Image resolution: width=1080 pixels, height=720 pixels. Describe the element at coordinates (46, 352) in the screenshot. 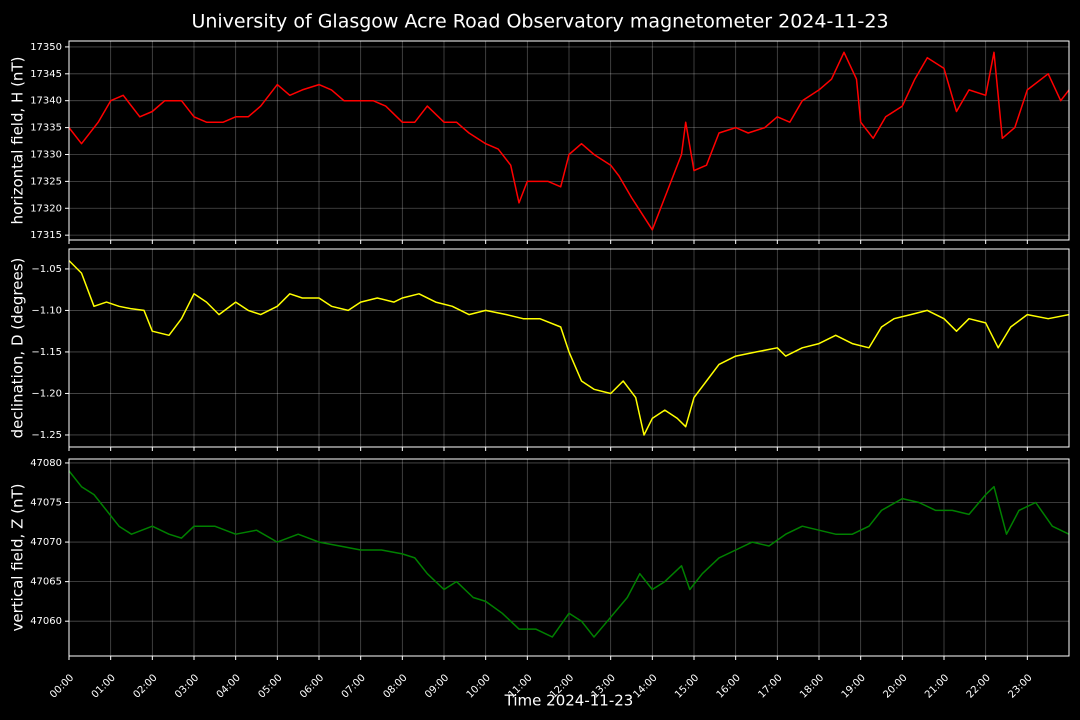

I see `y-tick-label: −1.15` at that location.